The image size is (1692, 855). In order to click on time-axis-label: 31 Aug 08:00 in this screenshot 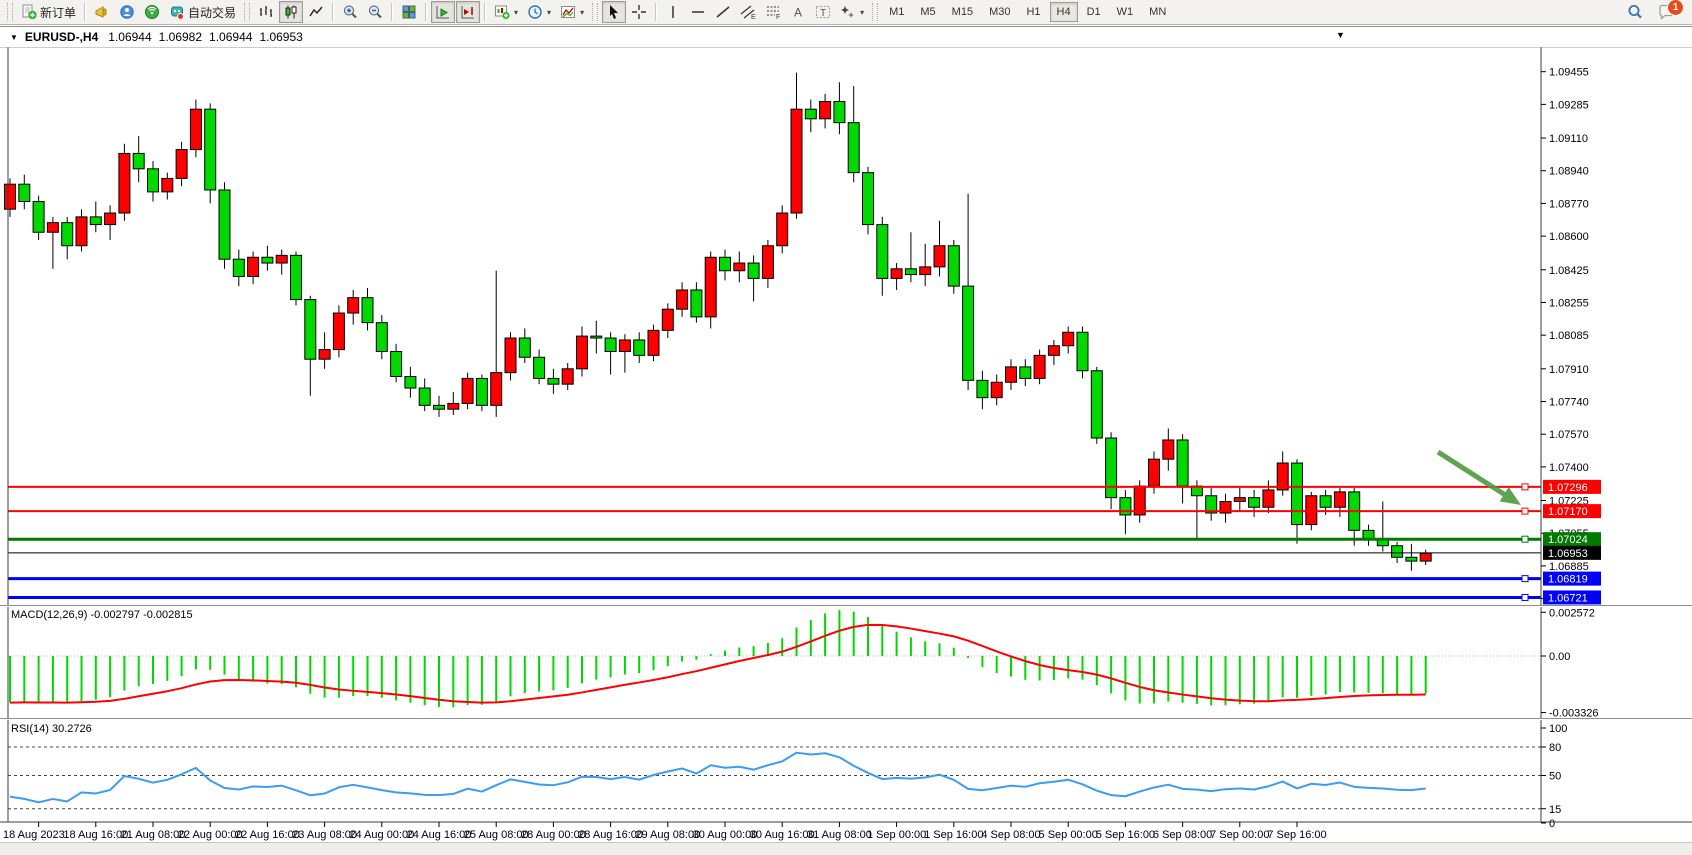, I will do `click(839, 835)`.